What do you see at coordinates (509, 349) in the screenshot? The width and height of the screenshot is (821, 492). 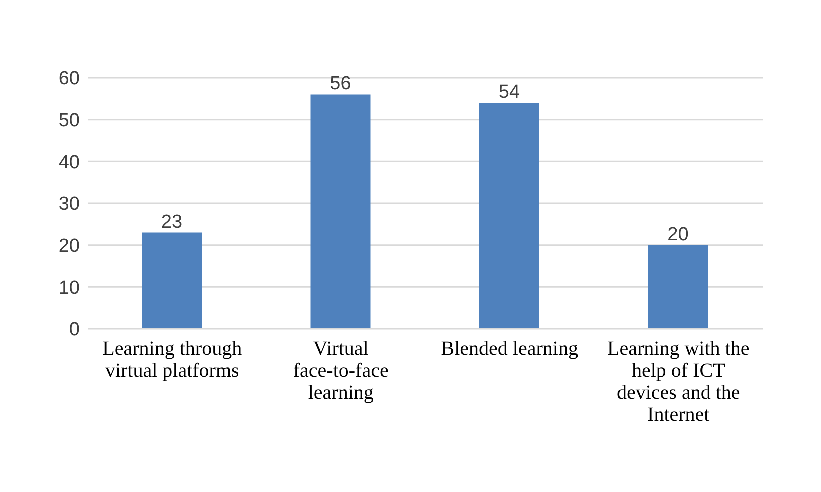 I see `x-tick-label: Blended learning` at bounding box center [509, 349].